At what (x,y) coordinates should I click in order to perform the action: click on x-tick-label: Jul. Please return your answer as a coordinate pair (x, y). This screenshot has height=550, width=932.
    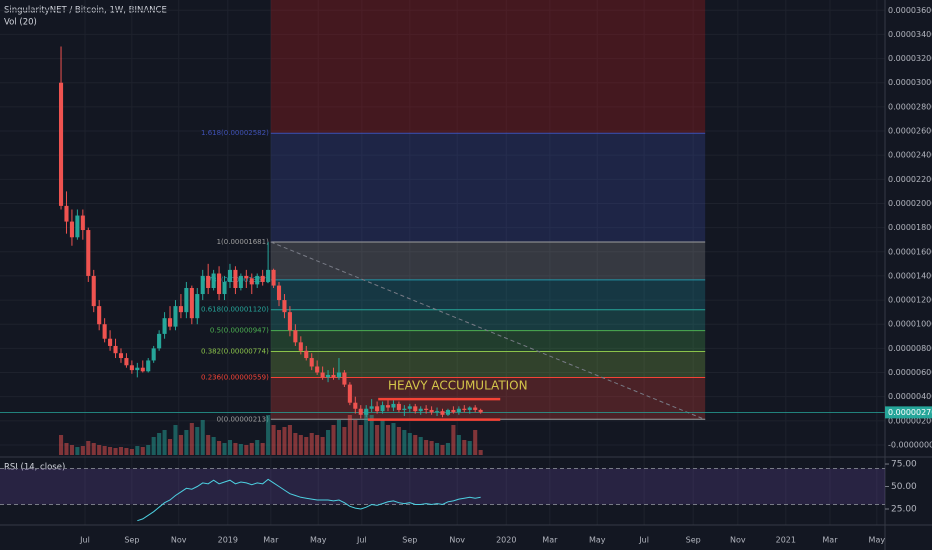
    Looking at the image, I should click on (84, 540).